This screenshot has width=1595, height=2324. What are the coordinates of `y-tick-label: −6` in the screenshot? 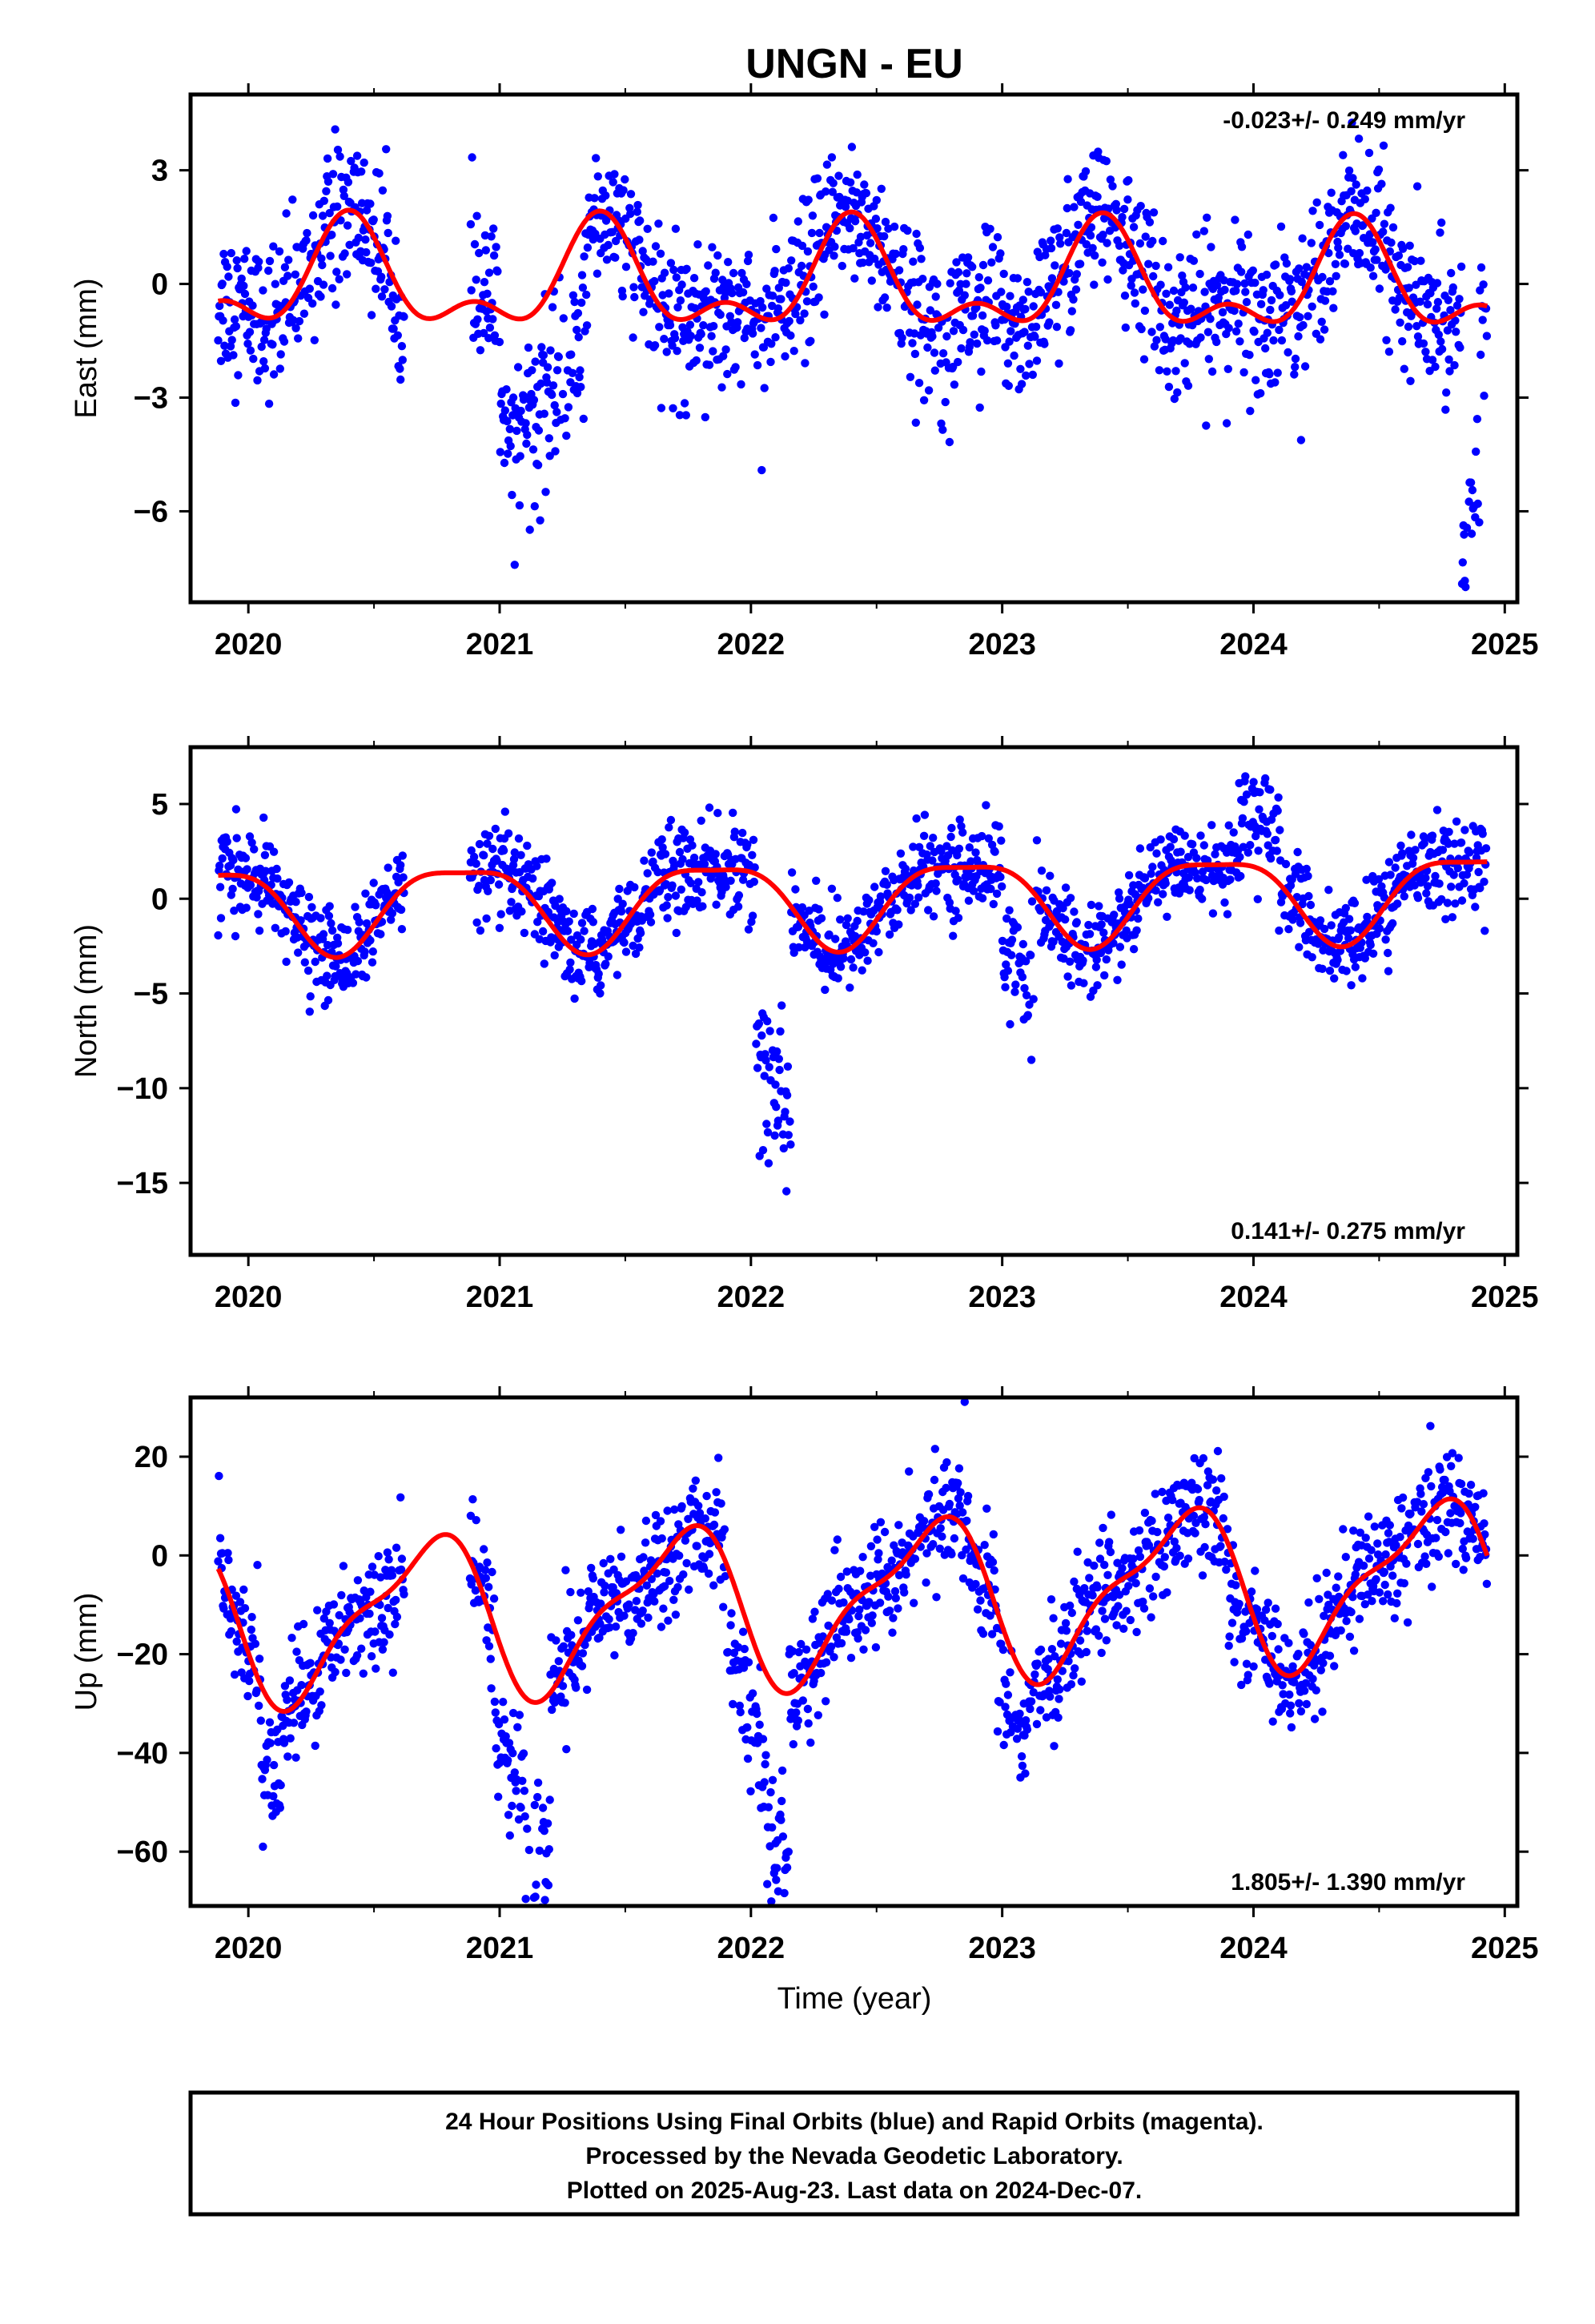 It's located at (151, 512).